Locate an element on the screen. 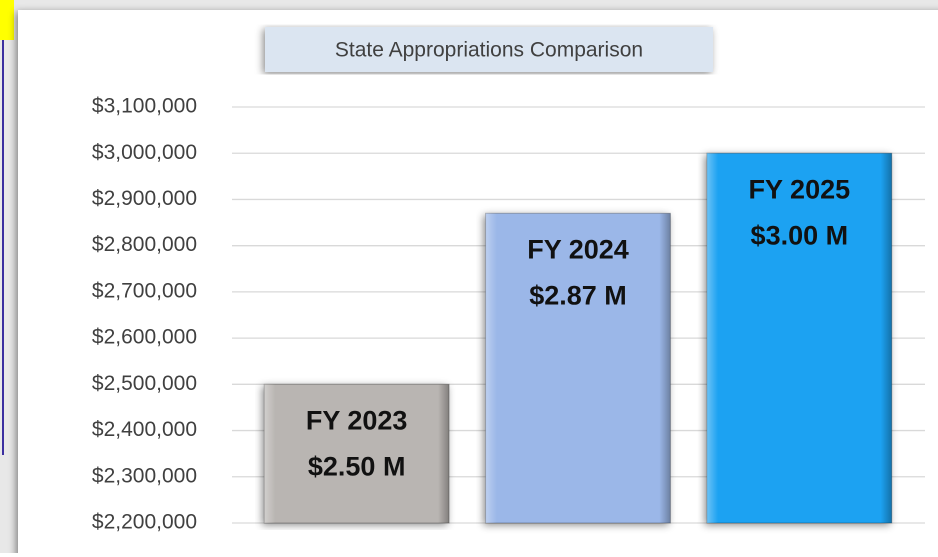  y-tick-label: $2,600,000 is located at coordinates (144, 337).